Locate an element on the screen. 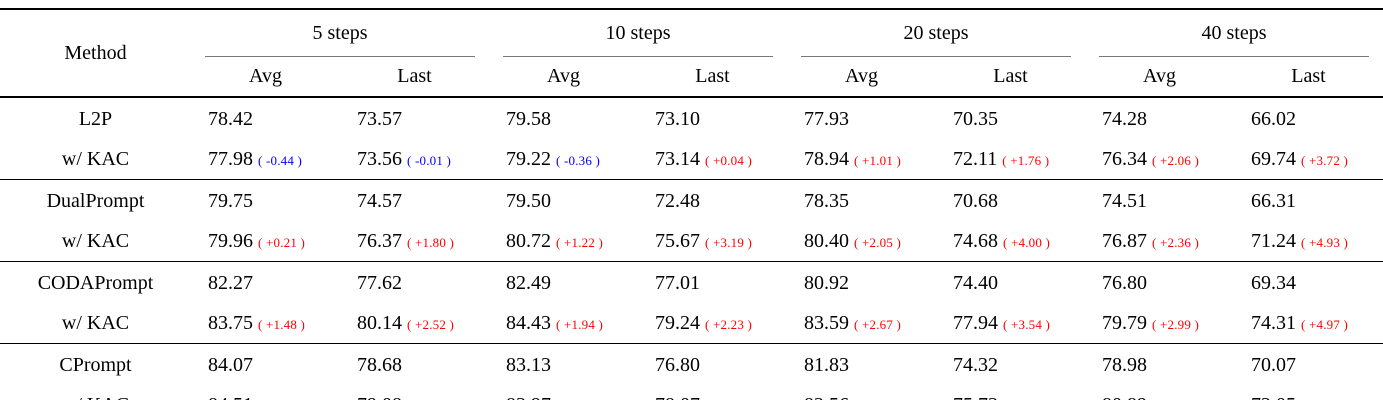 Image resolution: width=1383 pixels, height=400 pixels. score-cell: 78.07 ( +1.27 ) is located at coordinates (712, 392).